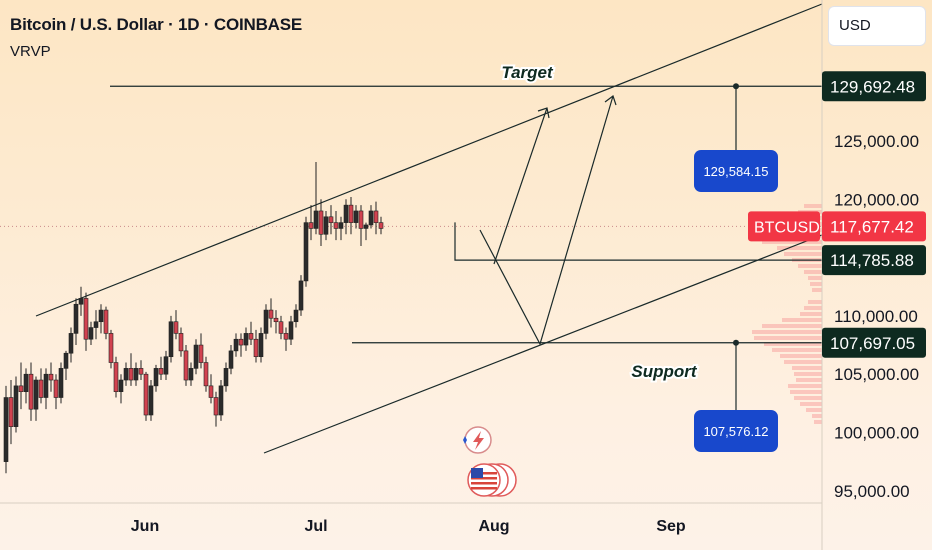  I want to click on arrow-head, so click(610, 100).